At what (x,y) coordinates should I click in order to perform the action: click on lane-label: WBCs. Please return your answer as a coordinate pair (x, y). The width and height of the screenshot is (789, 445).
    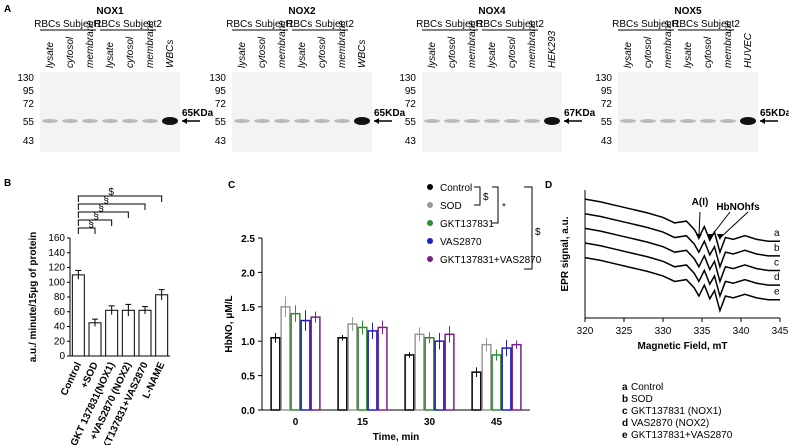
    Looking at the image, I should click on (170, 54).